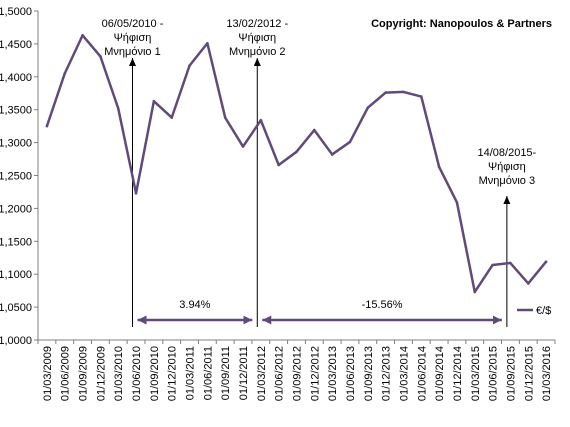 The width and height of the screenshot is (570, 427). What do you see at coordinates (351, 373) in the screenshot?
I see `x-tick-label: 01/06/2013` at bounding box center [351, 373].